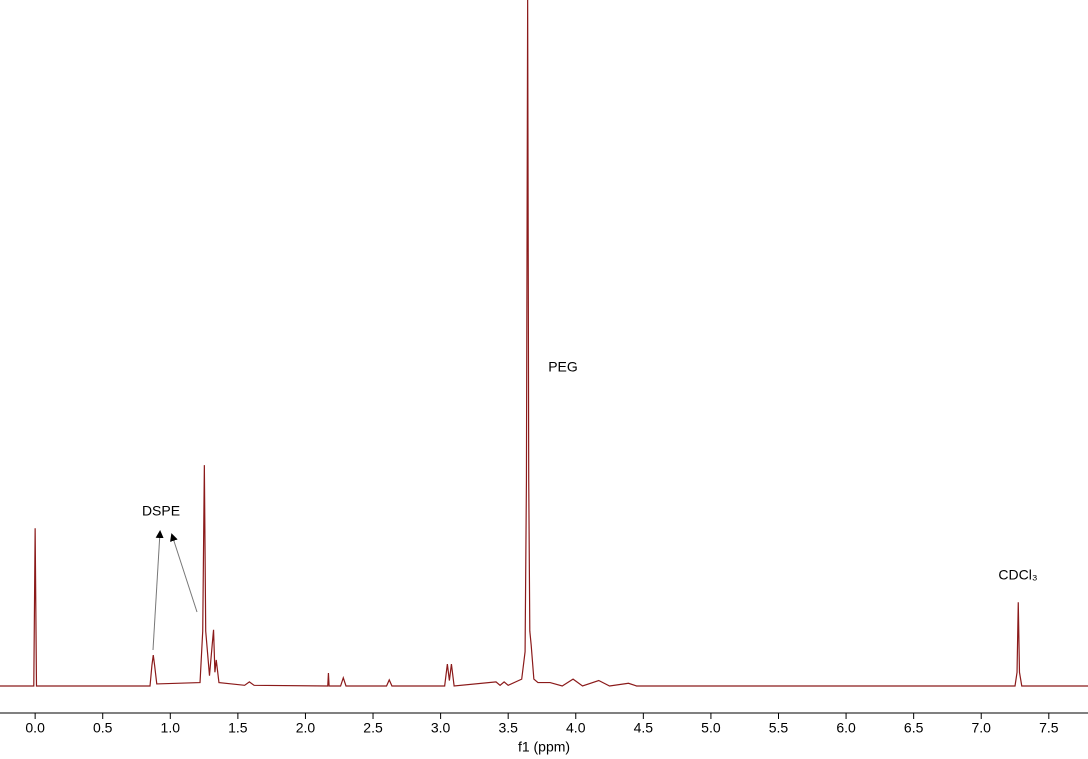 The height and width of the screenshot is (759, 1088). What do you see at coordinates (441, 728) in the screenshot?
I see `x-tick-label: 3.0` at bounding box center [441, 728].